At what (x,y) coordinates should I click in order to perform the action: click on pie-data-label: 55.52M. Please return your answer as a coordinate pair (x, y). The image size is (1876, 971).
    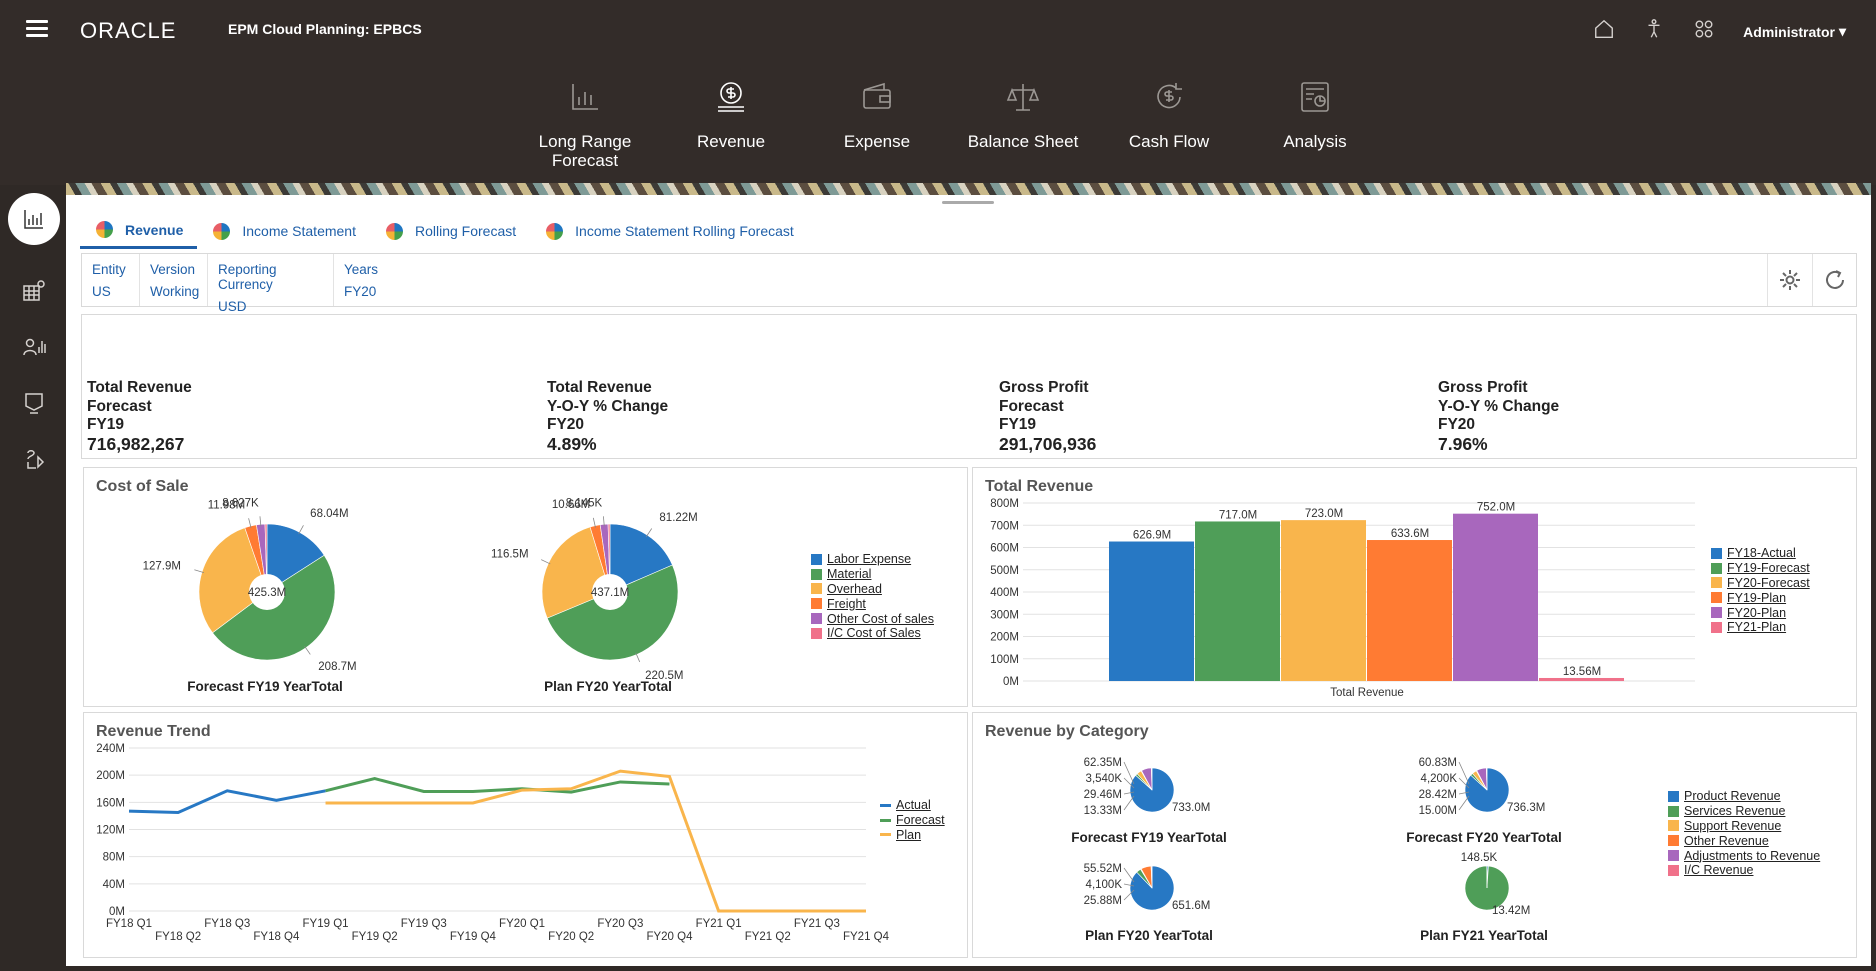
    Looking at the image, I should click on (1103, 869).